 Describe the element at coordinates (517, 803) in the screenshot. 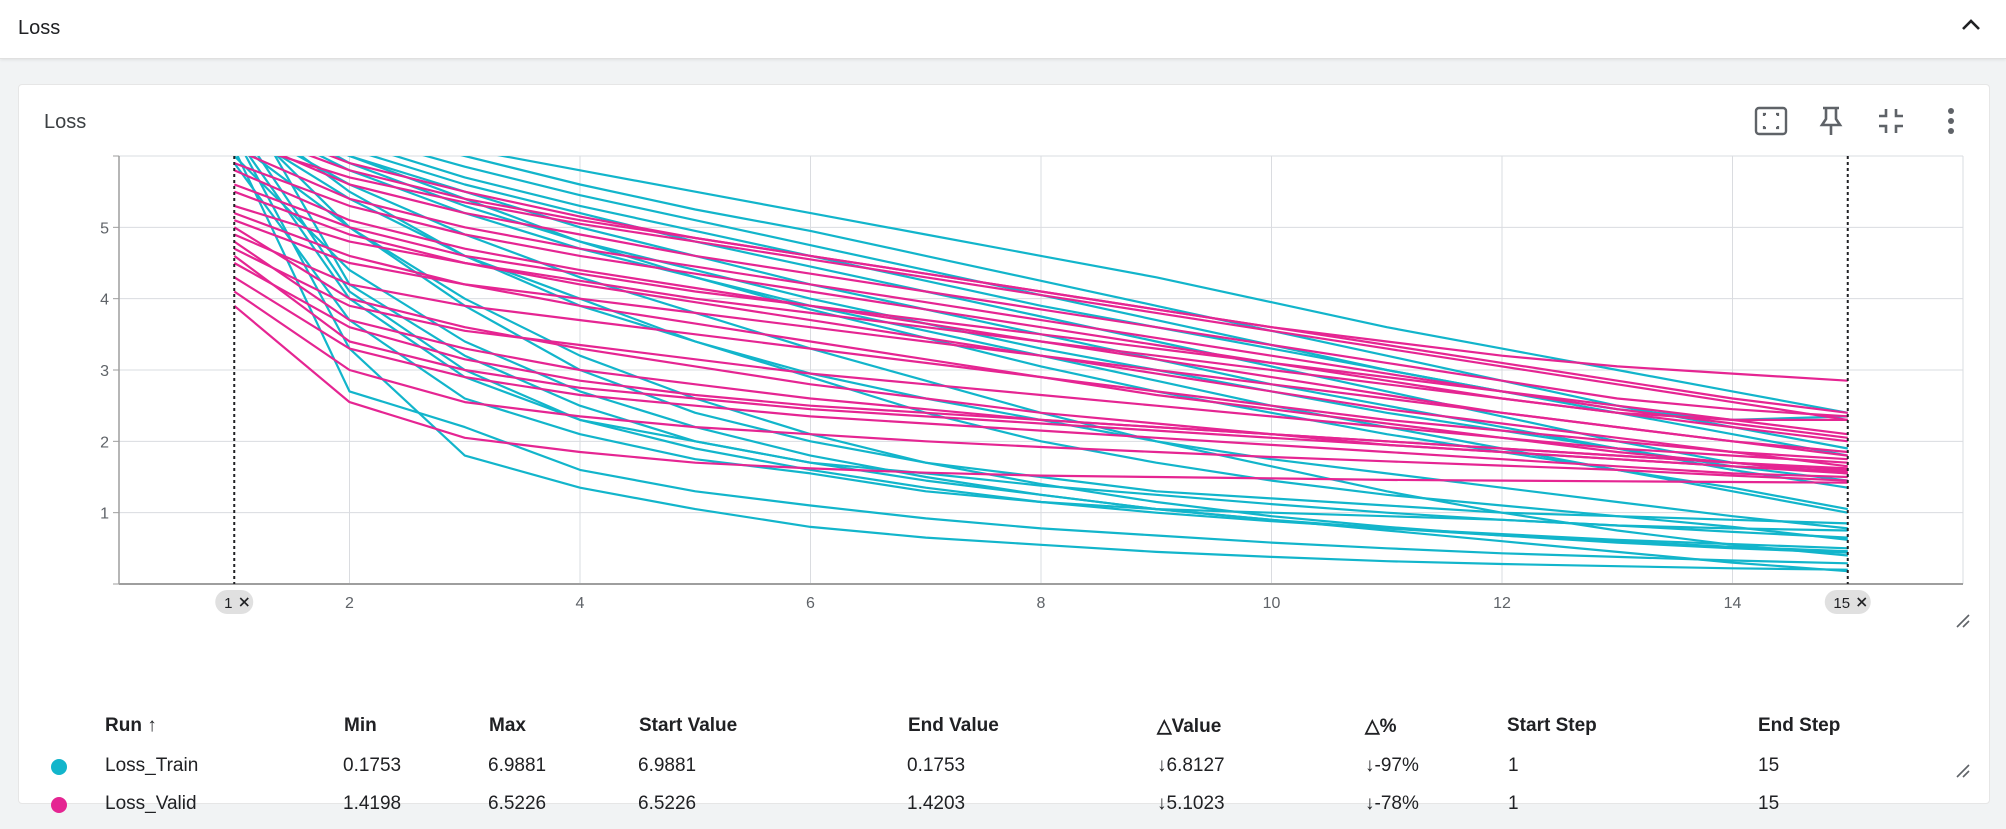

I see `max-value: 6.5226` at that location.